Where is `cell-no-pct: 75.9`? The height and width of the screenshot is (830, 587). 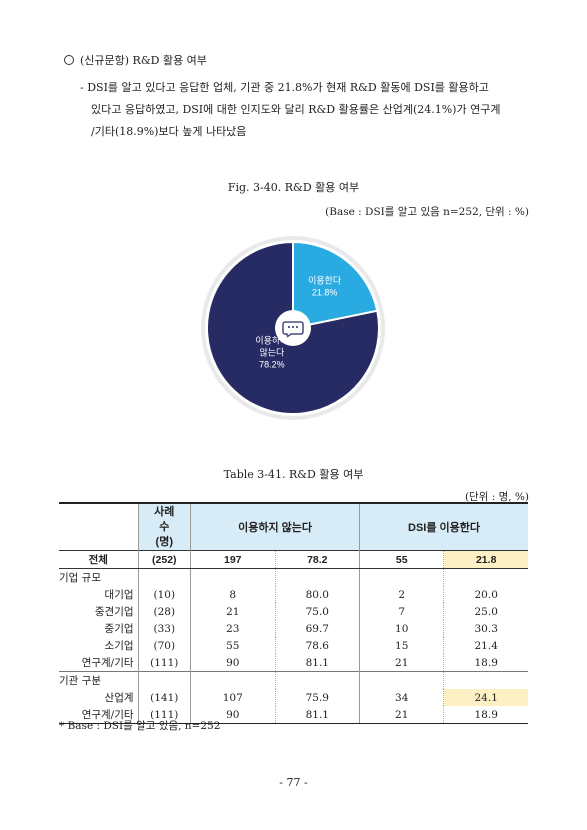 cell-no-pct: 75.9 is located at coordinates (317, 697).